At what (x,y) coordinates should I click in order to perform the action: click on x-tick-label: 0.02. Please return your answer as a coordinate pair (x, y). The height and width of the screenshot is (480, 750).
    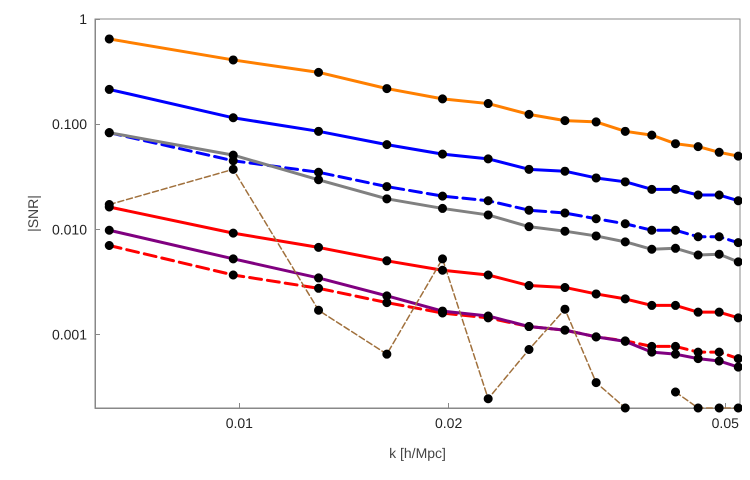
    Looking at the image, I should click on (448, 423).